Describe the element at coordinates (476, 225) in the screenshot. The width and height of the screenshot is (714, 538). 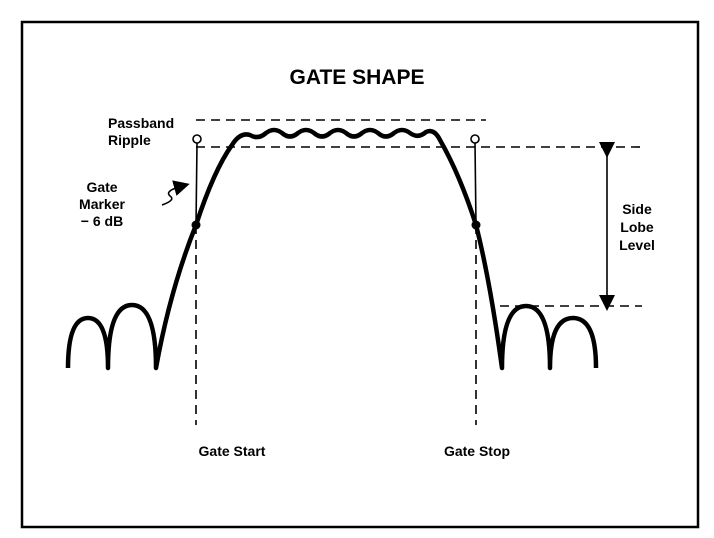
I see `gate-stop-point` at that location.